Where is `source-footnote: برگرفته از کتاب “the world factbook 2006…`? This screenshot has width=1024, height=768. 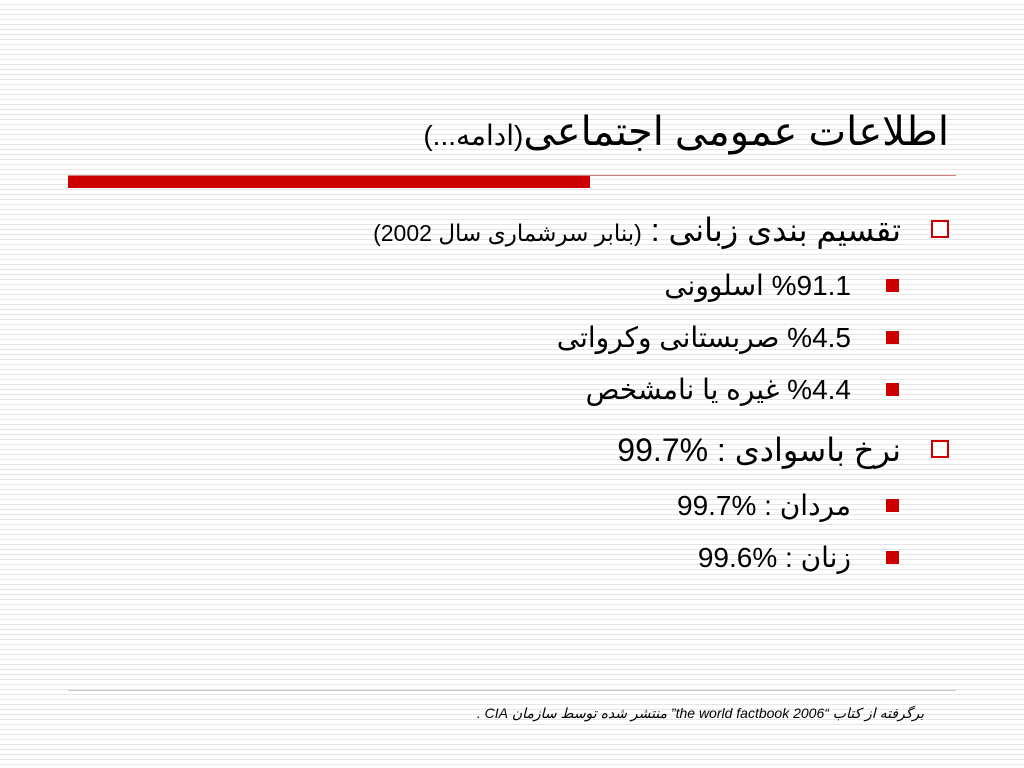 source-footnote: برگرفته از کتاب “the world factbook 2006… is located at coordinates (700, 713).